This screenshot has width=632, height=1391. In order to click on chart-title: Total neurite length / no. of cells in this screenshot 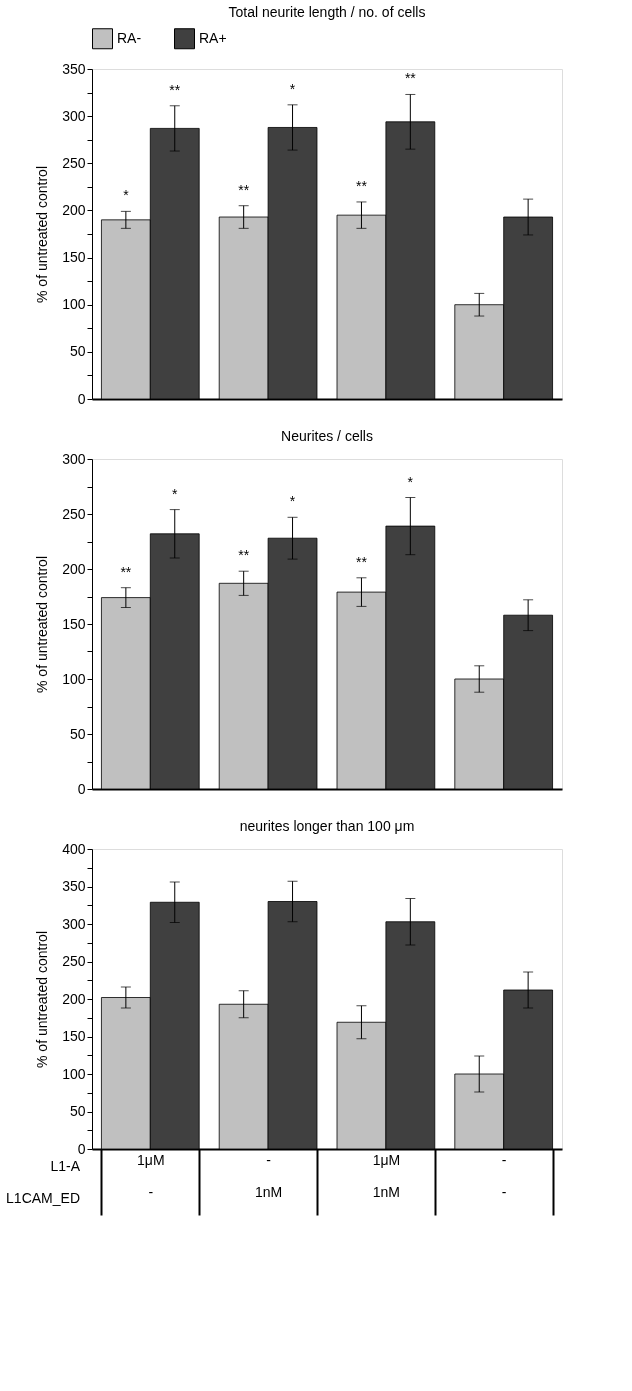, I will do `click(327, 12)`.